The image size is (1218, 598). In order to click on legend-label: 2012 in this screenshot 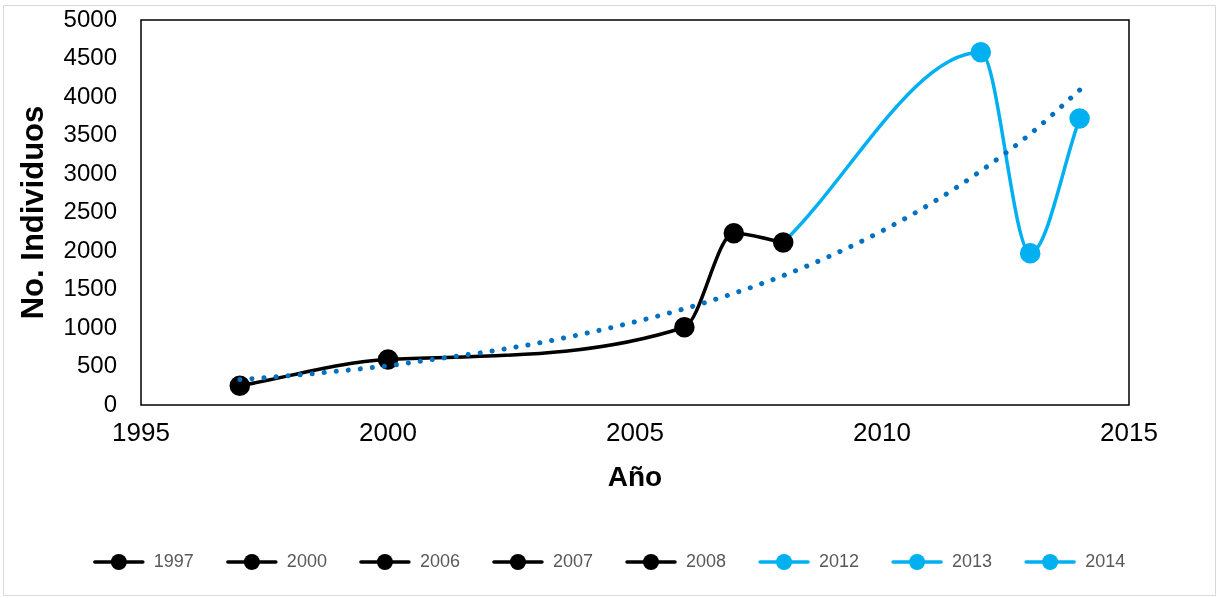, I will do `click(839, 560)`.